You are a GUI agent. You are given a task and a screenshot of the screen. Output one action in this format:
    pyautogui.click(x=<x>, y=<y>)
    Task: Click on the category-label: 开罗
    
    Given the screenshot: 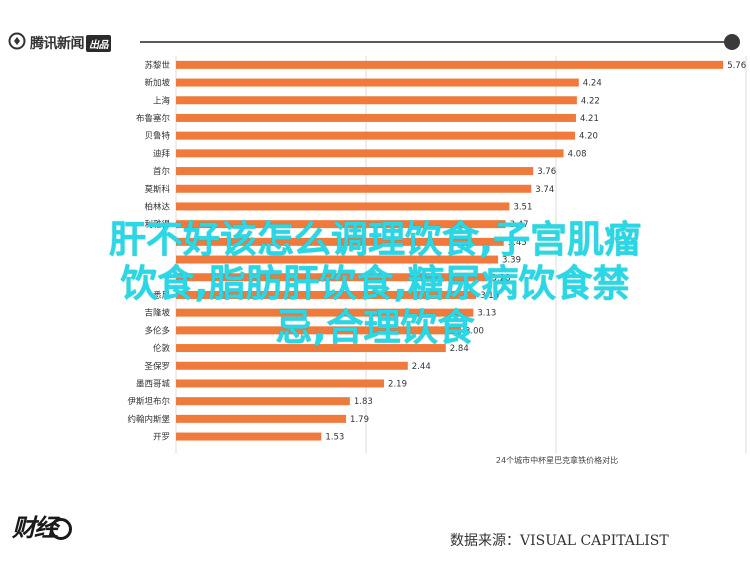 What is the action you would take?
    pyautogui.click(x=161, y=438)
    